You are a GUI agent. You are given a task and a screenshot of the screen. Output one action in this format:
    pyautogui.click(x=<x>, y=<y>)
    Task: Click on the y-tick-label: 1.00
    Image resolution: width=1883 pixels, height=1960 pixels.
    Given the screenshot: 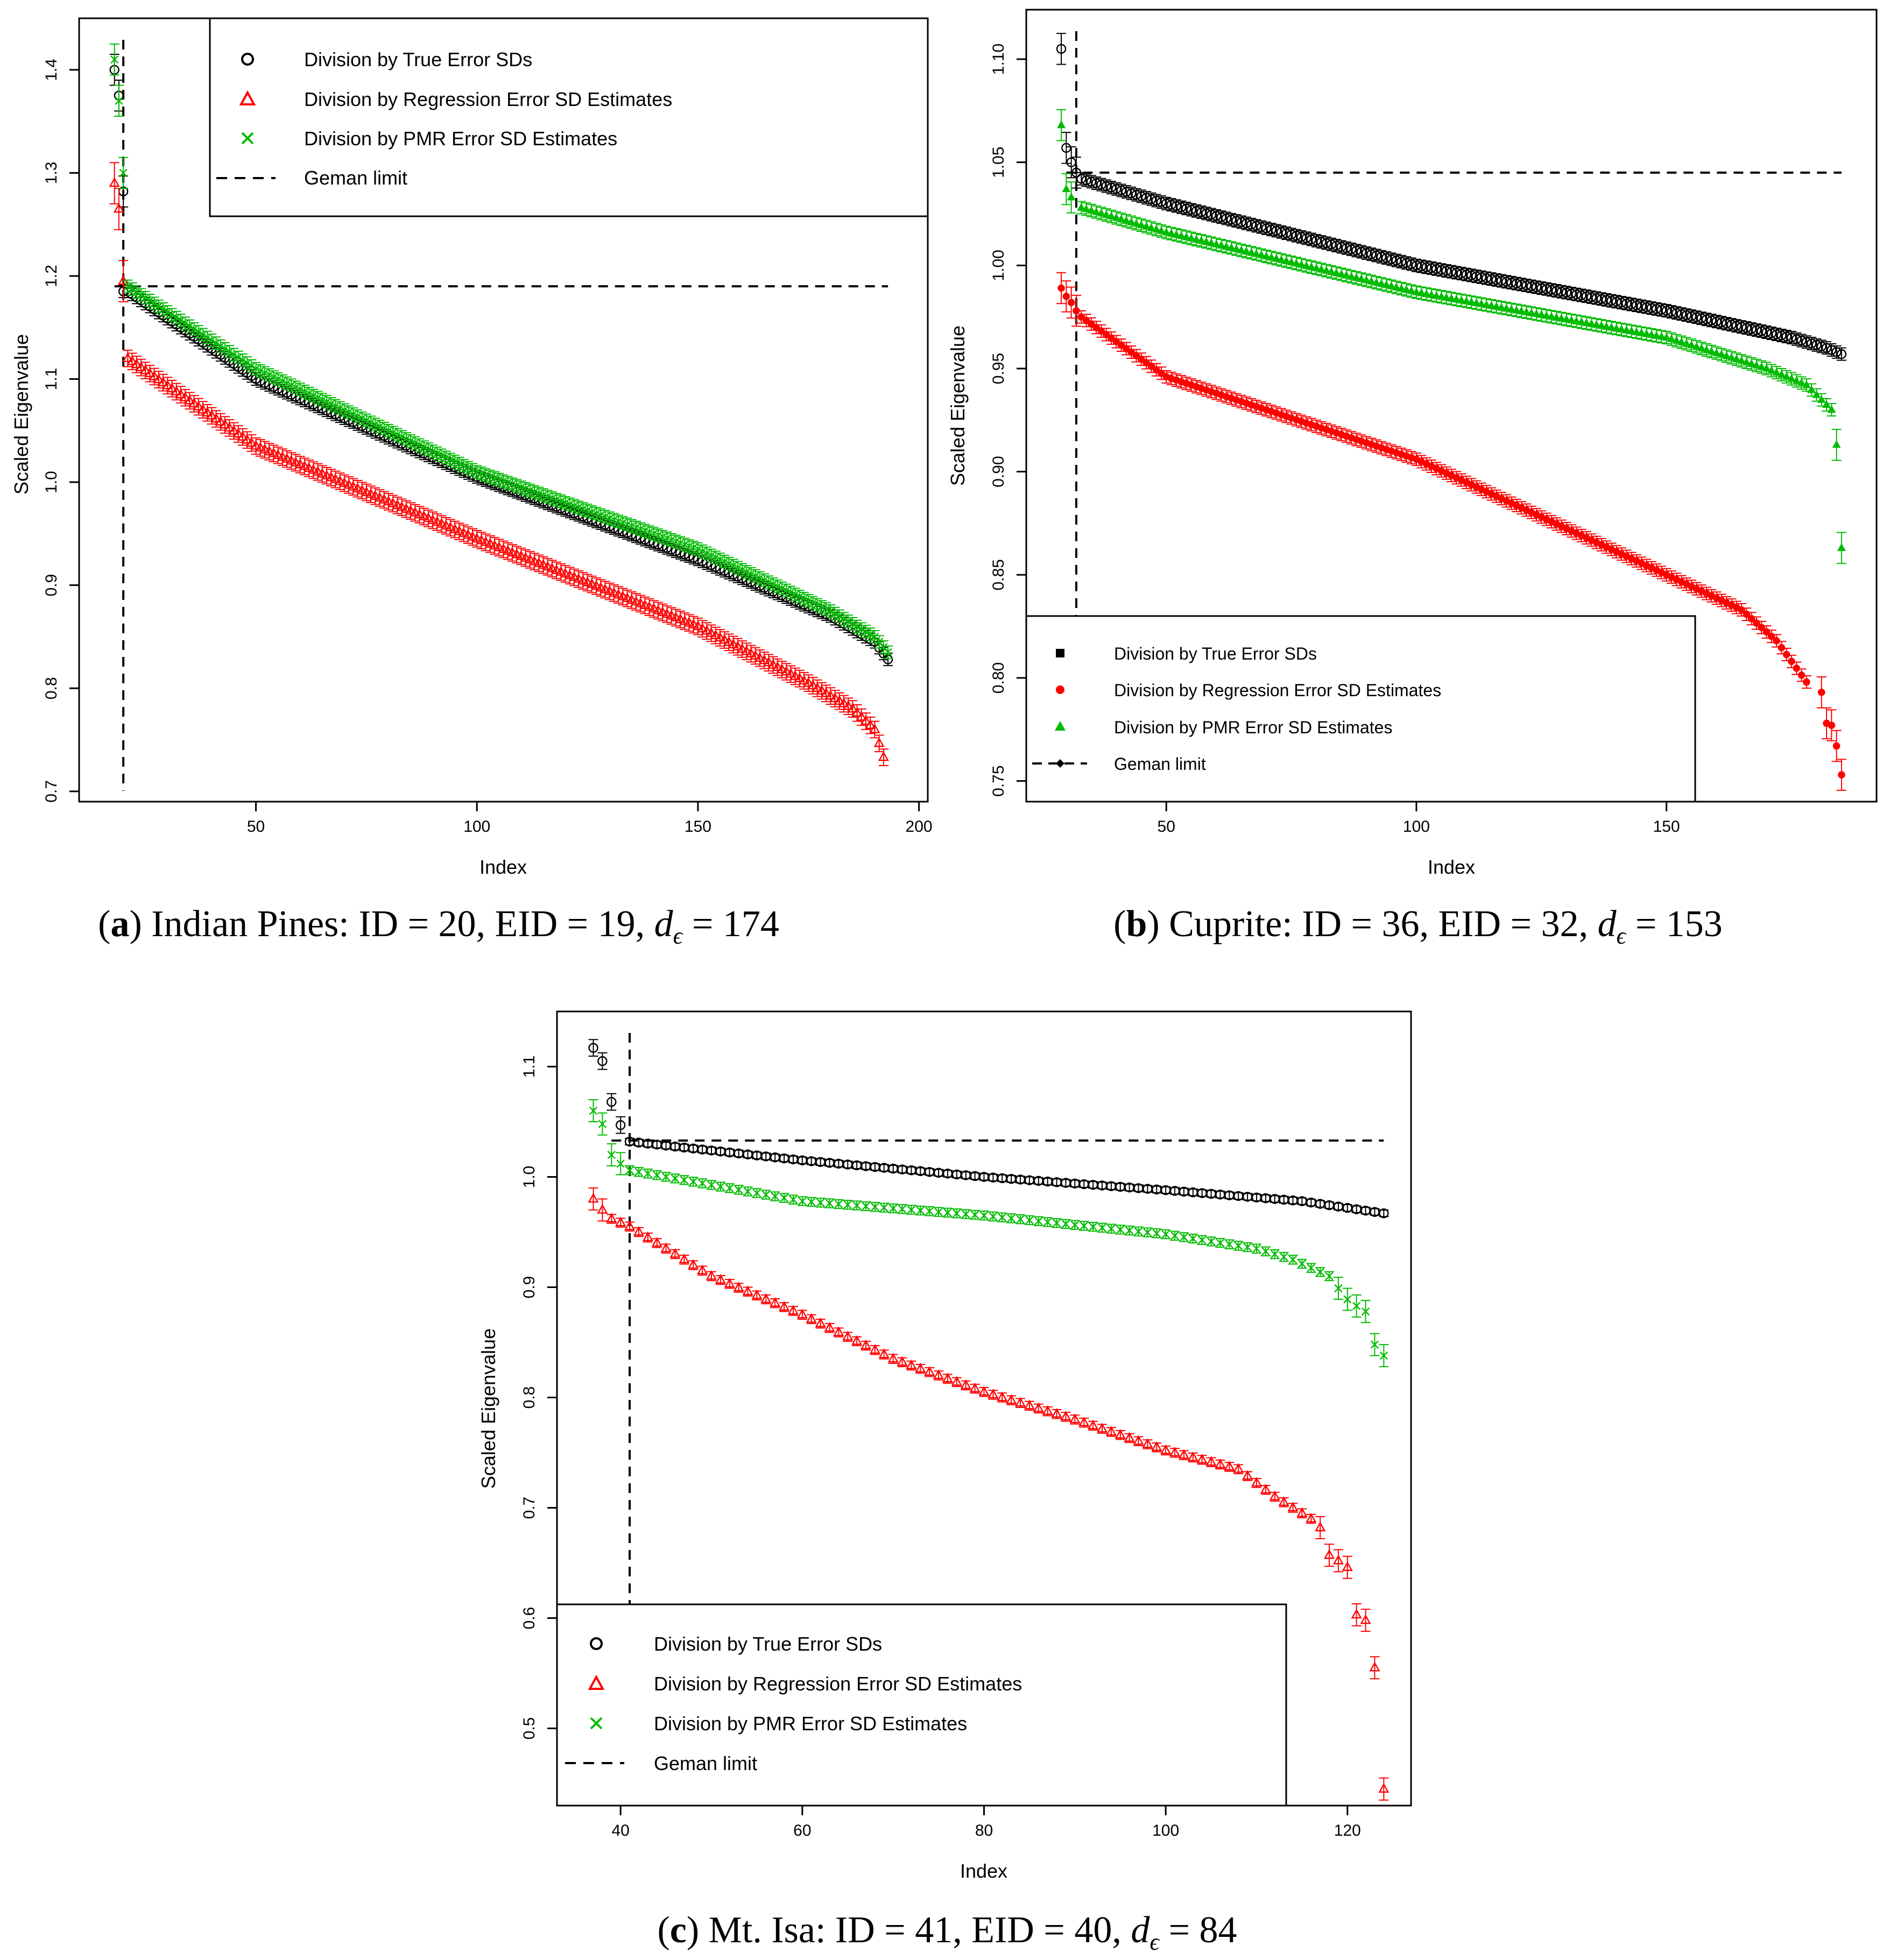 What is the action you would take?
    pyautogui.click(x=998, y=265)
    